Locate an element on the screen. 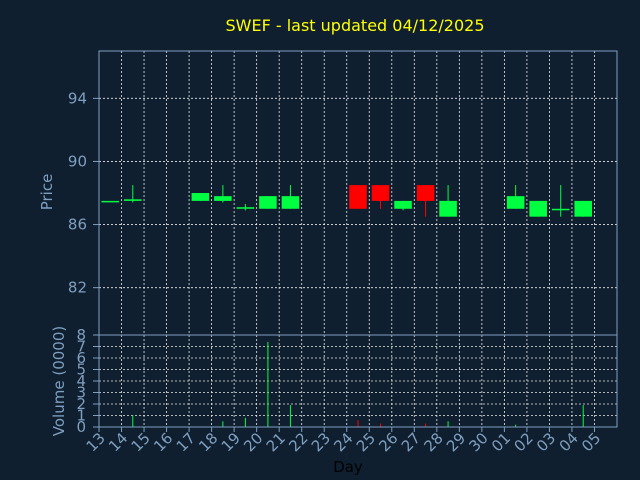  candles is located at coordinates (347, 201).